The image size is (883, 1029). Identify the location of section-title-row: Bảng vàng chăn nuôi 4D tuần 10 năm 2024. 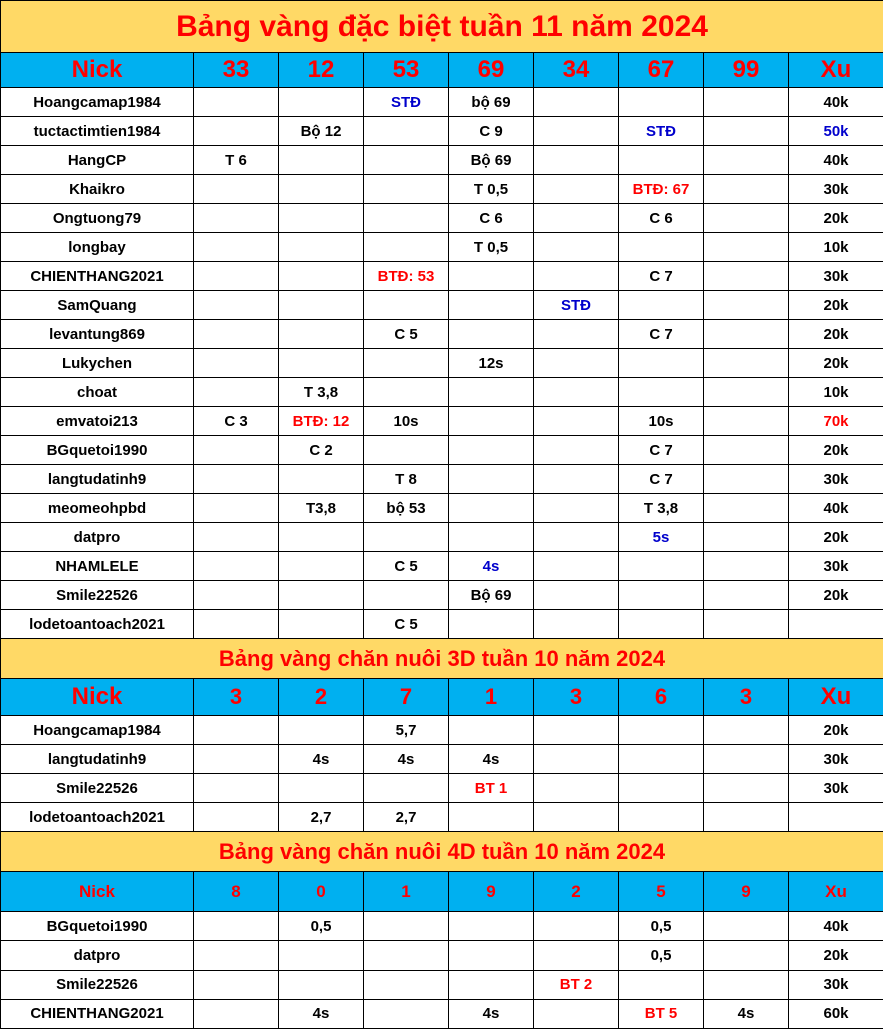
(442, 852).